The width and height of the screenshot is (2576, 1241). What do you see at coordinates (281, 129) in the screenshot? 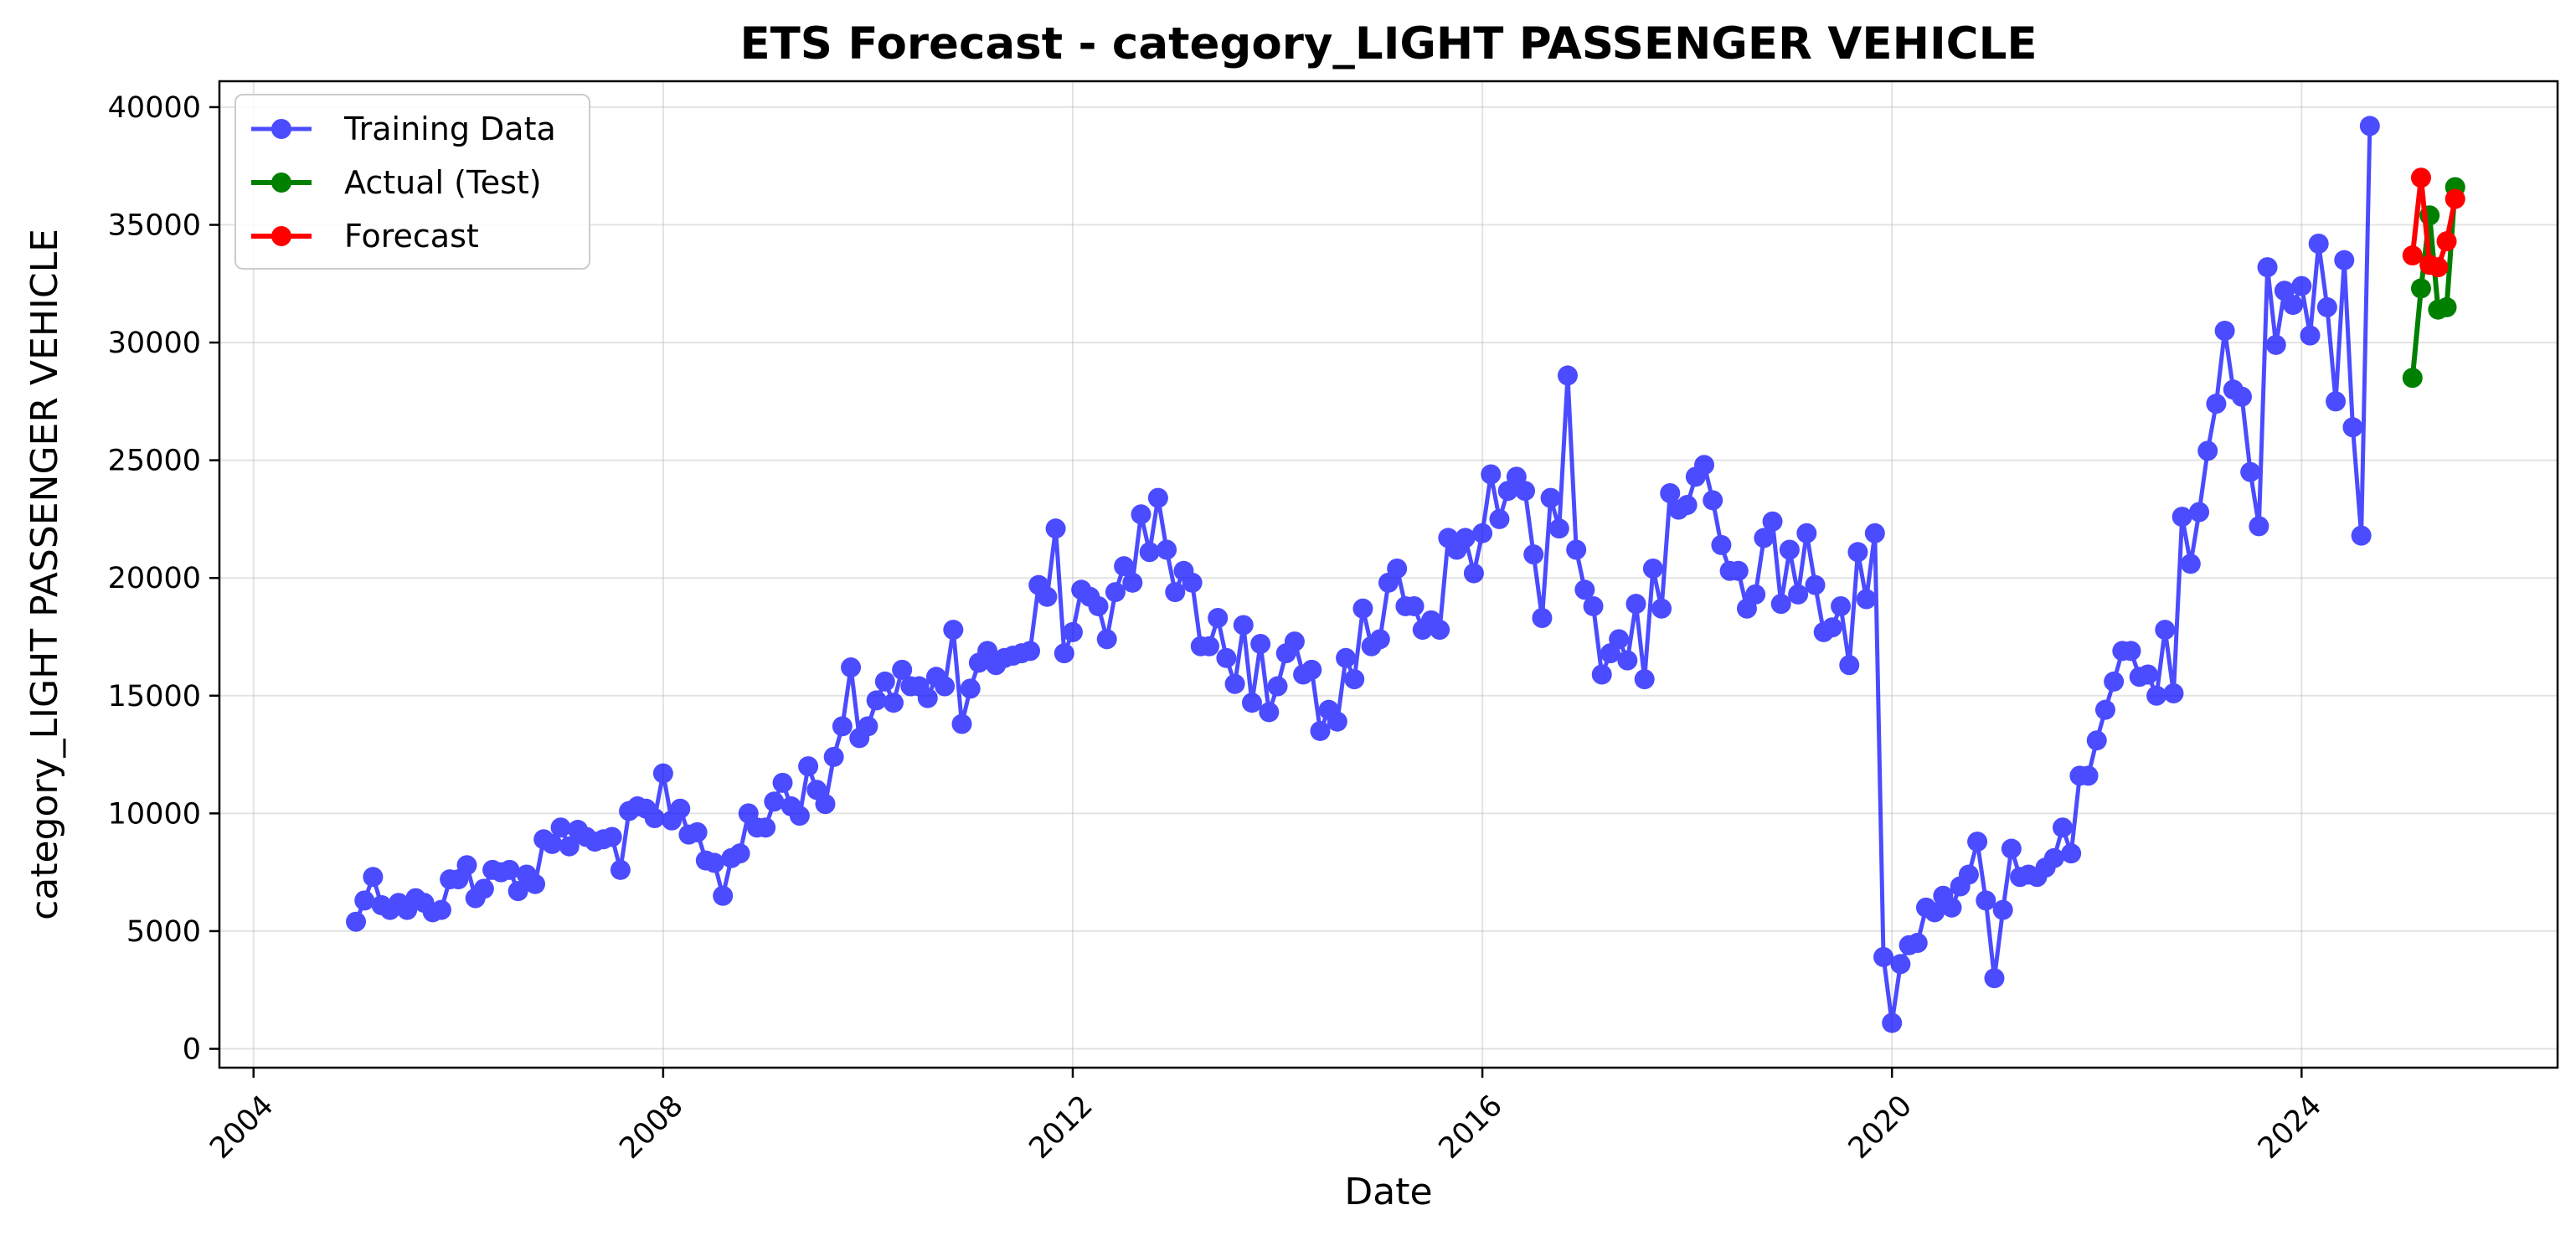
I see `legend-entry` at bounding box center [281, 129].